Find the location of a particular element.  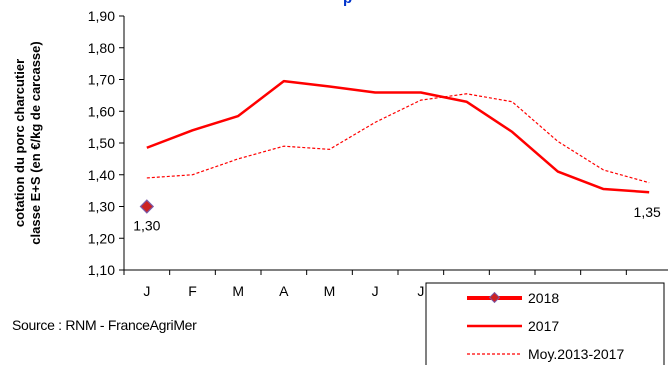

data-label-2018: 1,30 is located at coordinates (146, 226).